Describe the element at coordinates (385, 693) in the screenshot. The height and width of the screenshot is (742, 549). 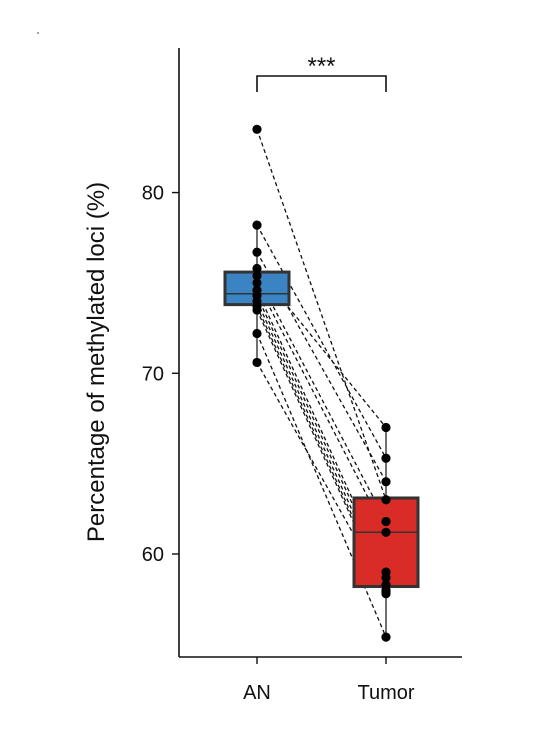
I see `x-tick-label-tumor: Tumor` at that location.